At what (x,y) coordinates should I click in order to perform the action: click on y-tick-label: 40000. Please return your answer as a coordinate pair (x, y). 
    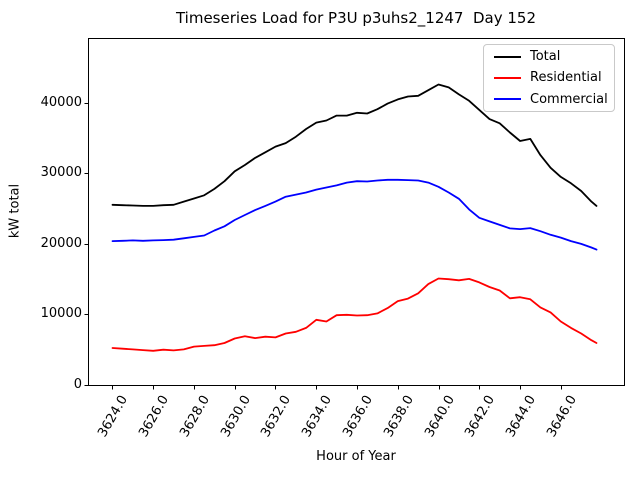
    Looking at the image, I should click on (61, 102).